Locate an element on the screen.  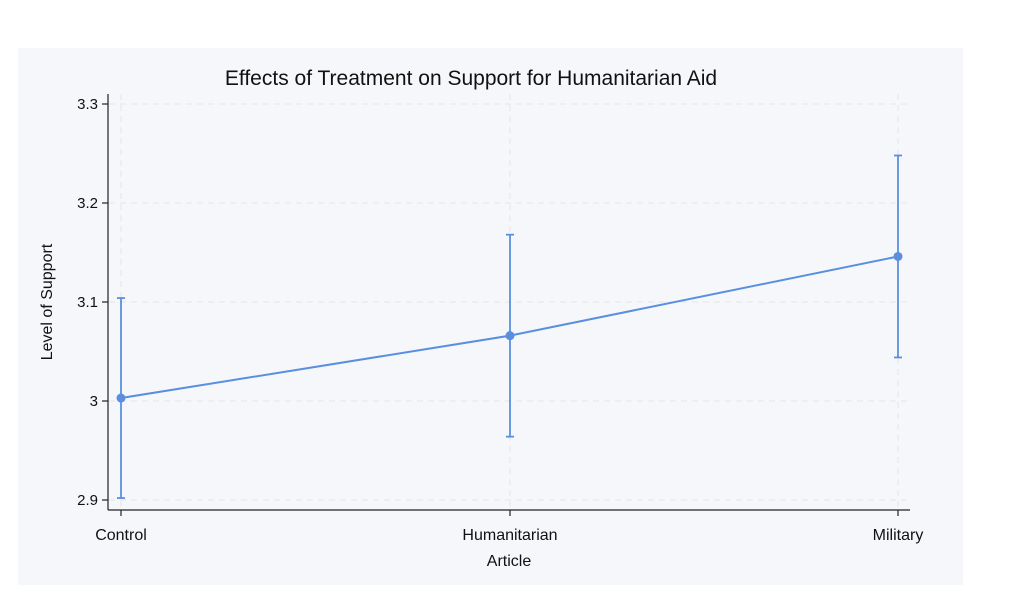
y-ticks: 2.9 3 3.1 3.2 3.3 is located at coordinates (92, 302).